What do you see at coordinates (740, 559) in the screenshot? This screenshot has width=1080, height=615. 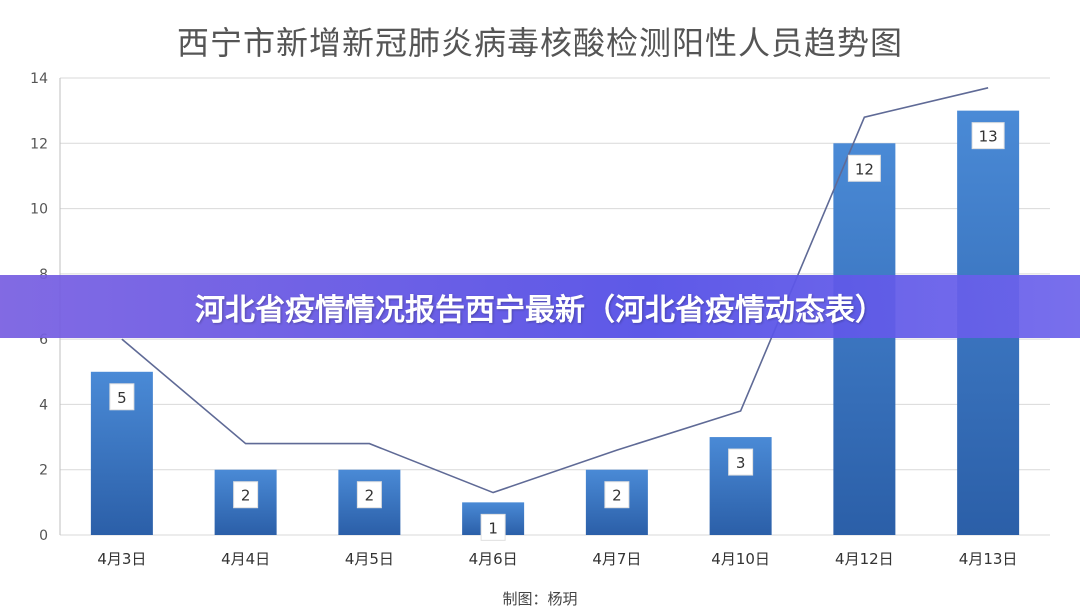 I see `x-tick-label: 4月10日` at bounding box center [740, 559].